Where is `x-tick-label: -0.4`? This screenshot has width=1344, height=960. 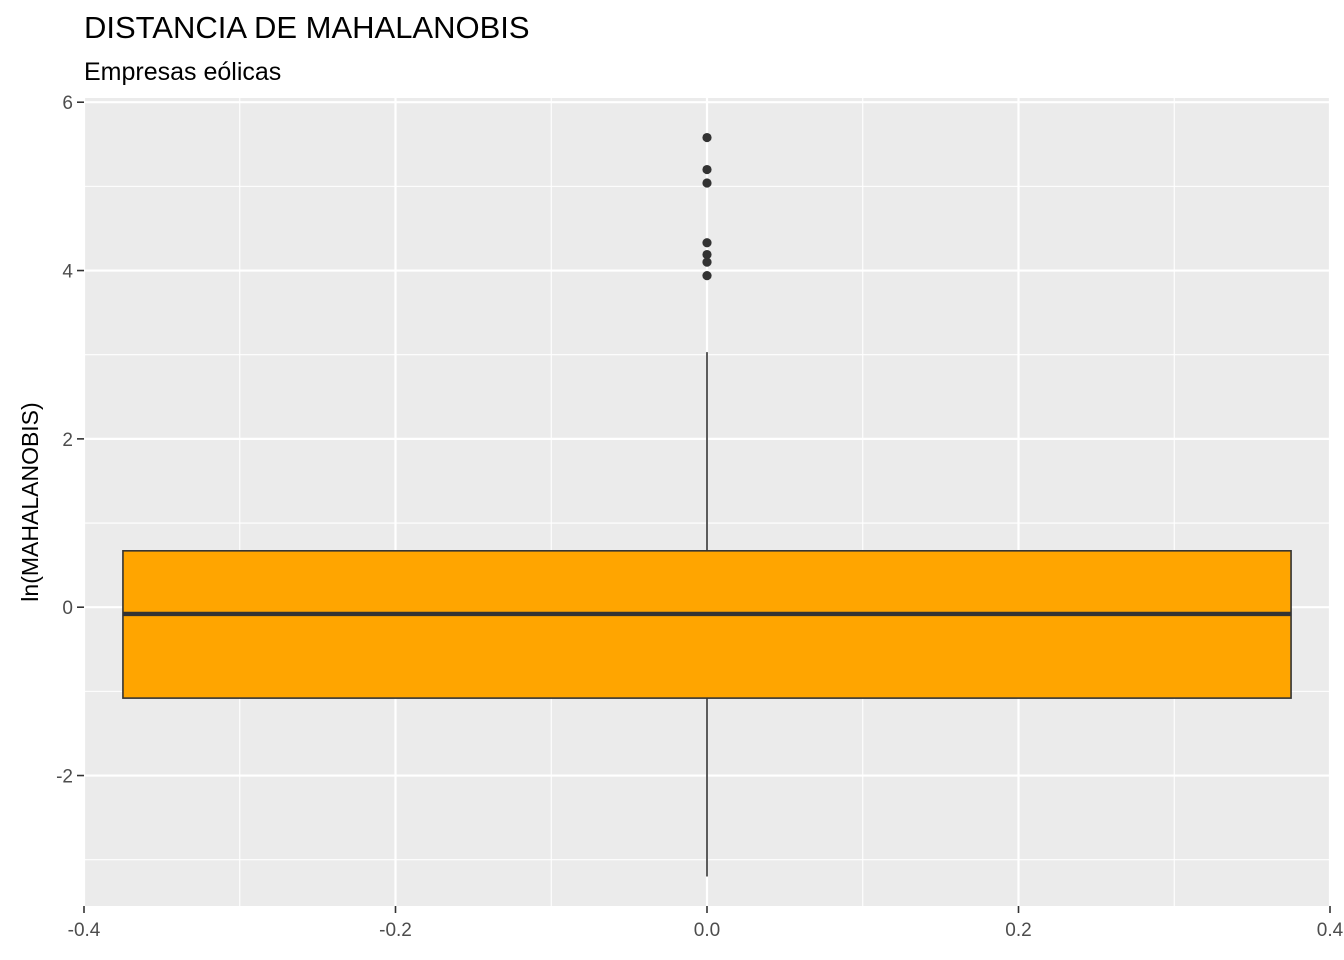
x-tick-label: -0.4 is located at coordinates (84, 930).